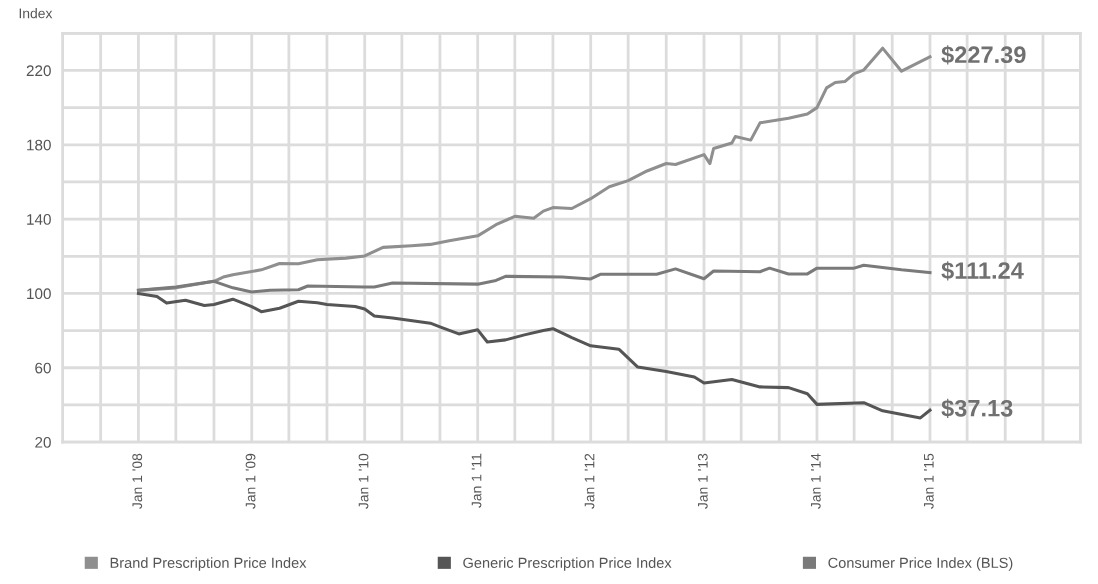 Image resolution: width=1098 pixels, height=584 pixels. Describe the element at coordinates (43, 368) in the screenshot. I see `y-tick-label: 60` at that location.